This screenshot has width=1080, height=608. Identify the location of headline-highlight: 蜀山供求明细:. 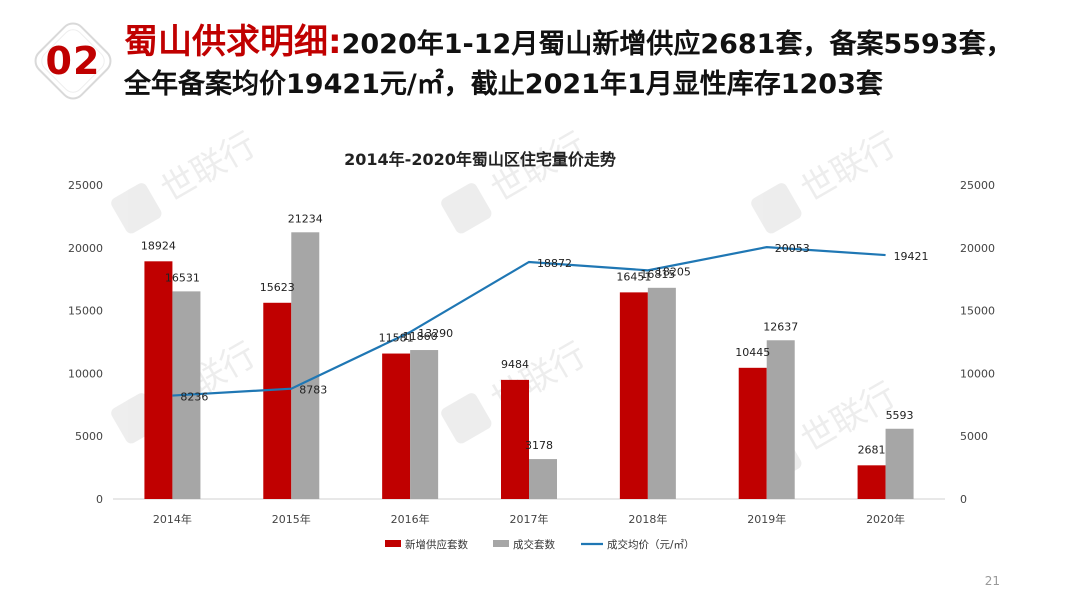
(233, 42).